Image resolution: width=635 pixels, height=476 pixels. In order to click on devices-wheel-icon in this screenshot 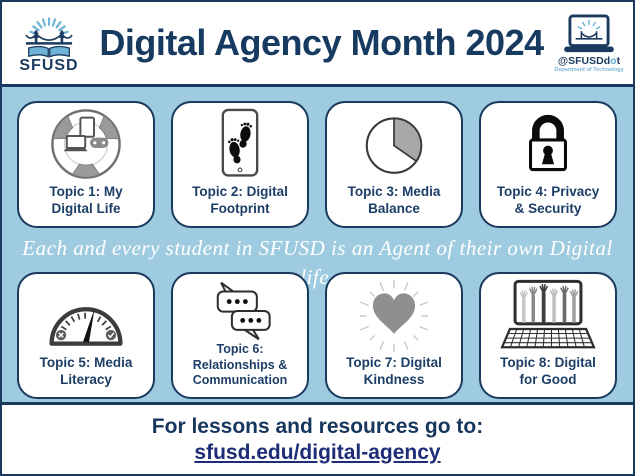, I will do `click(86, 144)`.